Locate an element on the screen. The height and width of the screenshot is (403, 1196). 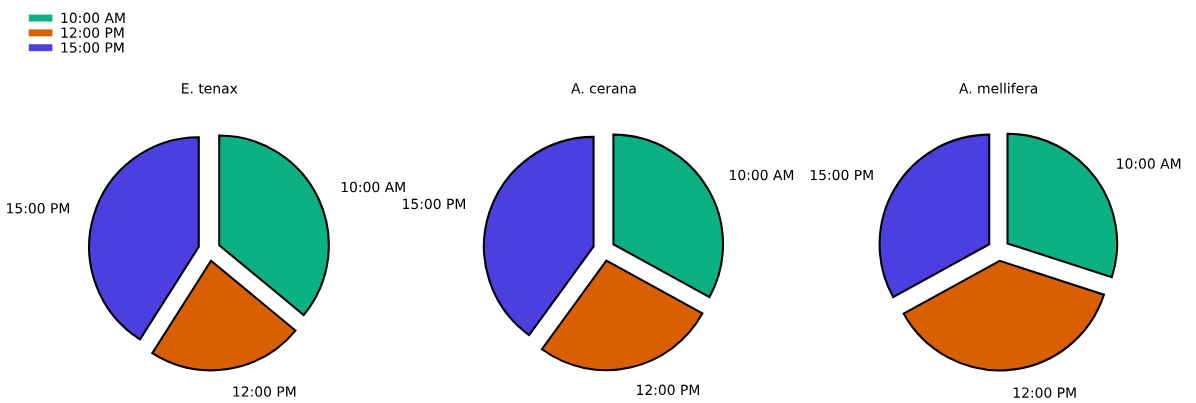
chart-title: A. cerana is located at coordinates (603, 88).